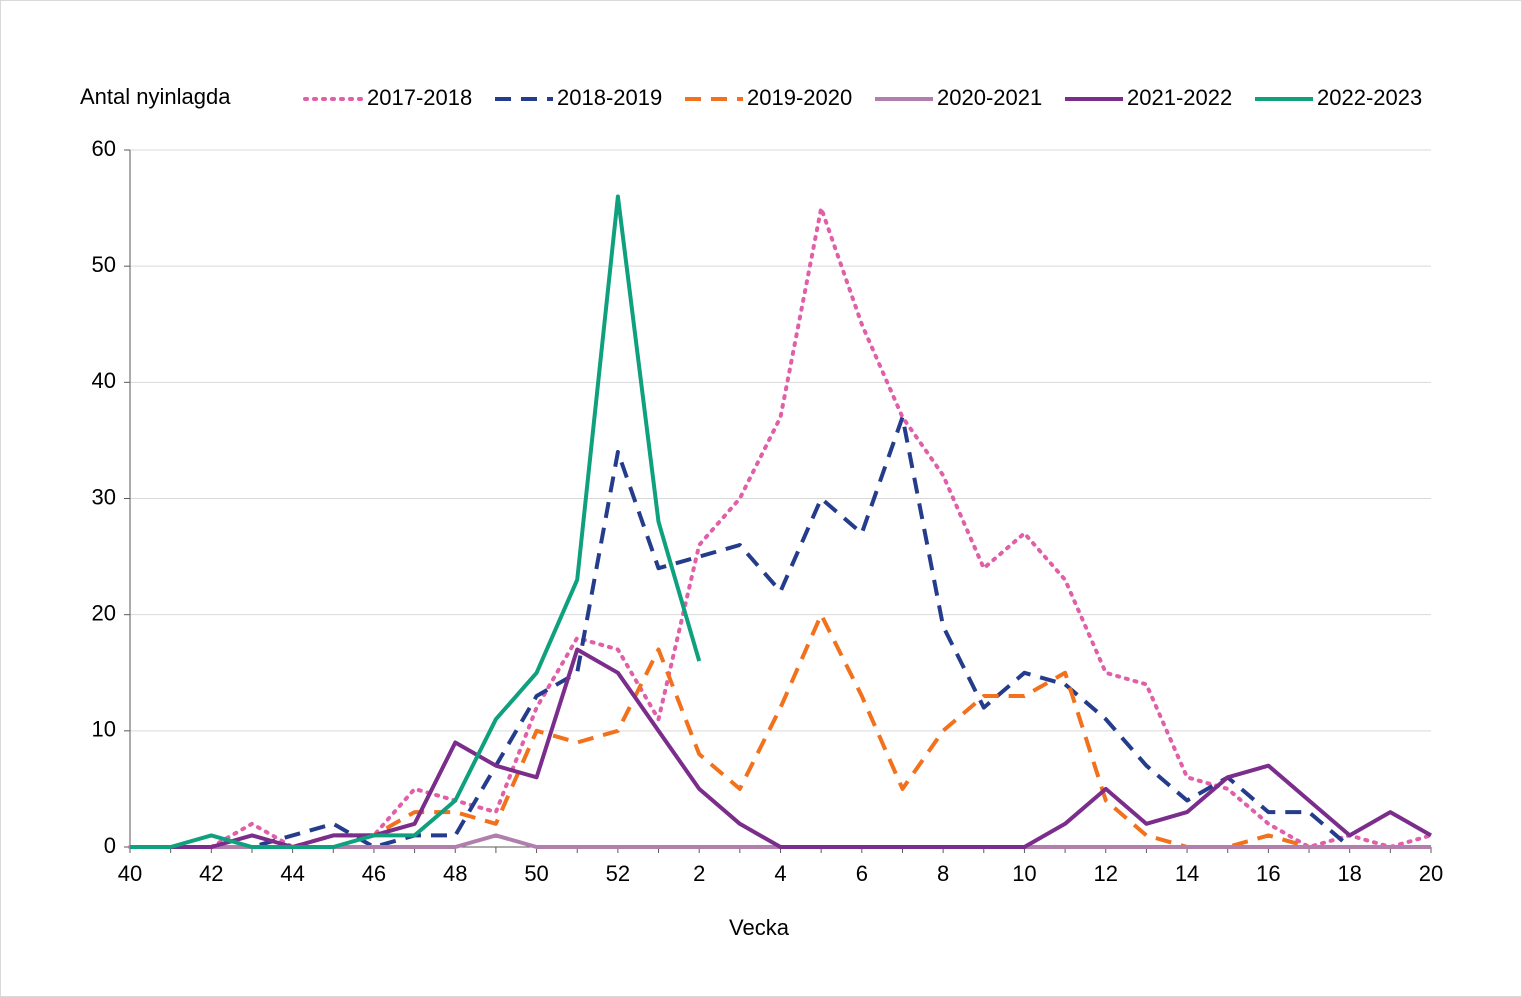 The height and width of the screenshot is (997, 1522). What do you see at coordinates (1187, 873) in the screenshot?
I see `x-tick-label: 14` at bounding box center [1187, 873].